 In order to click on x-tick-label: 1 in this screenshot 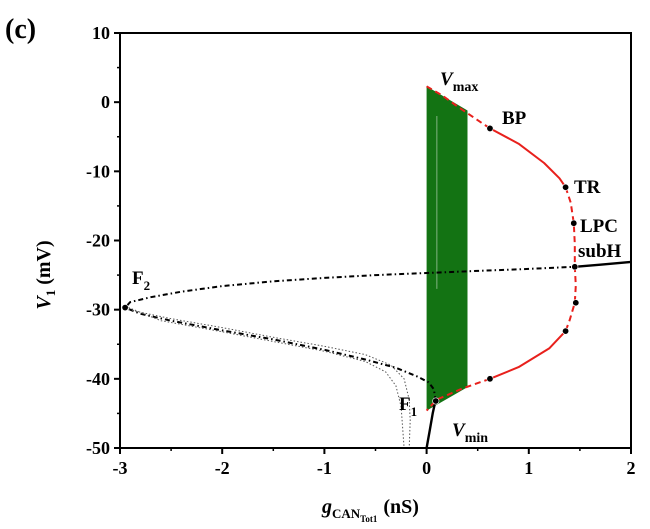, I will do `click(528, 468)`.